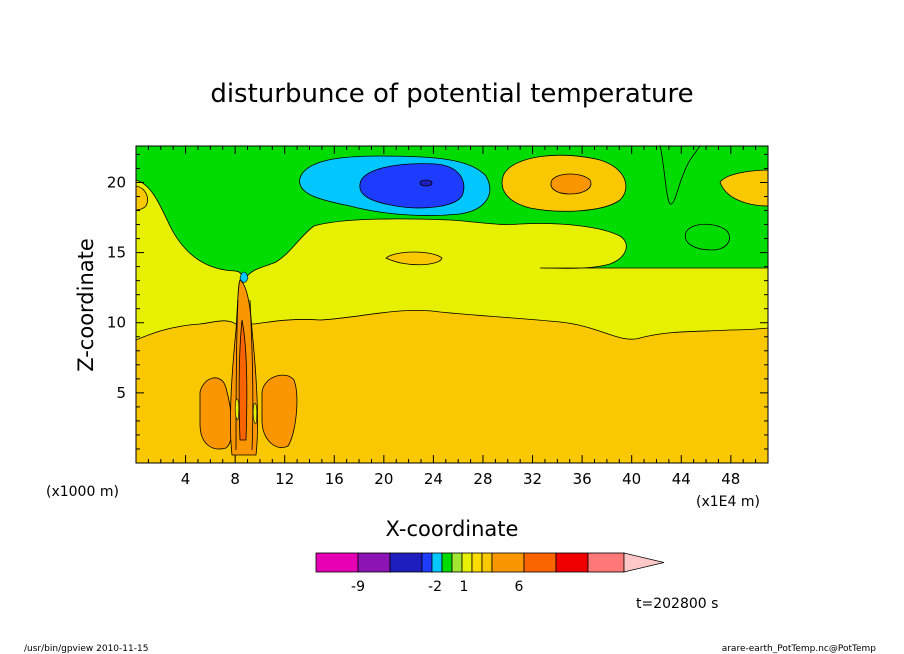  I want to click on y-axis-label: Z-coordinate, so click(86, 305).